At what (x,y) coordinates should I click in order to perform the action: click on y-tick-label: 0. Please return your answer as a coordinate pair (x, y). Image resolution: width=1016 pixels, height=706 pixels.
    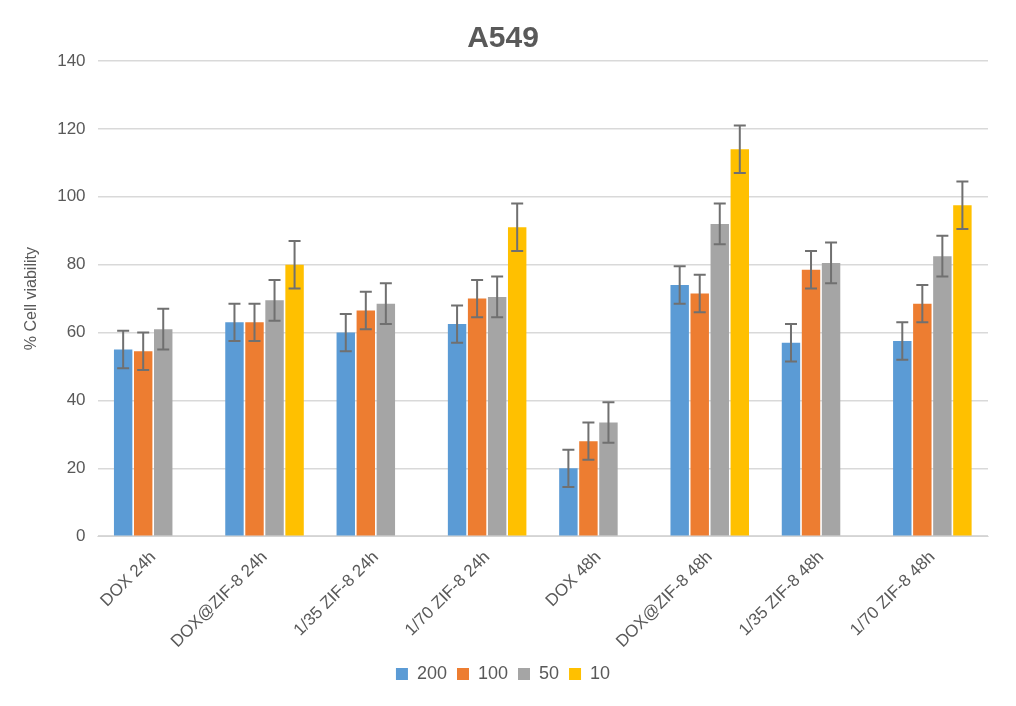
    Looking at the image, I should click on (81, 535).